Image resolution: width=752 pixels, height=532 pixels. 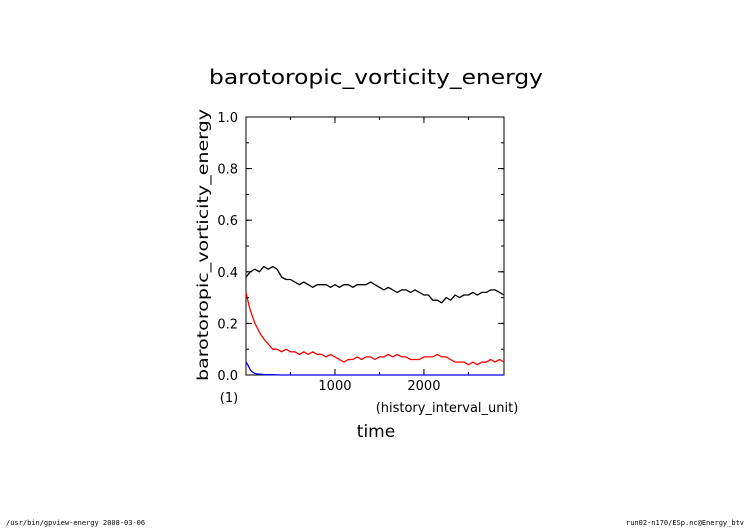 I want to click on y-axis-label-group: barotoropic_vorticity_energy, so click(x=203, y=245).